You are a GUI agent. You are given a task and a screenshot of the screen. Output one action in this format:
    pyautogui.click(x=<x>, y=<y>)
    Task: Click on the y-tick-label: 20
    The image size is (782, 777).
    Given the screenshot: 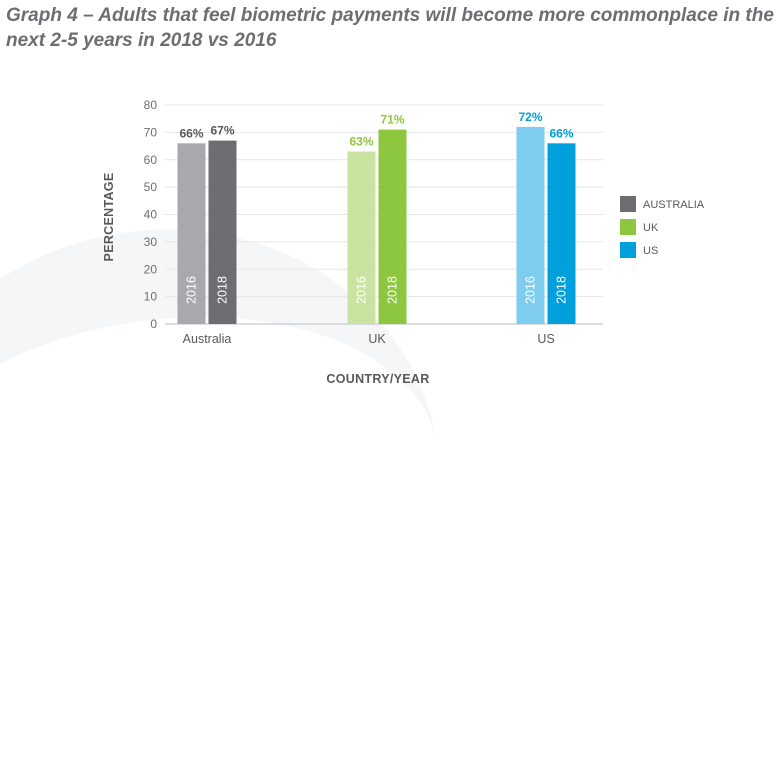 What is the action you would take?
    pyautogui.click(x=151, y=269)
    